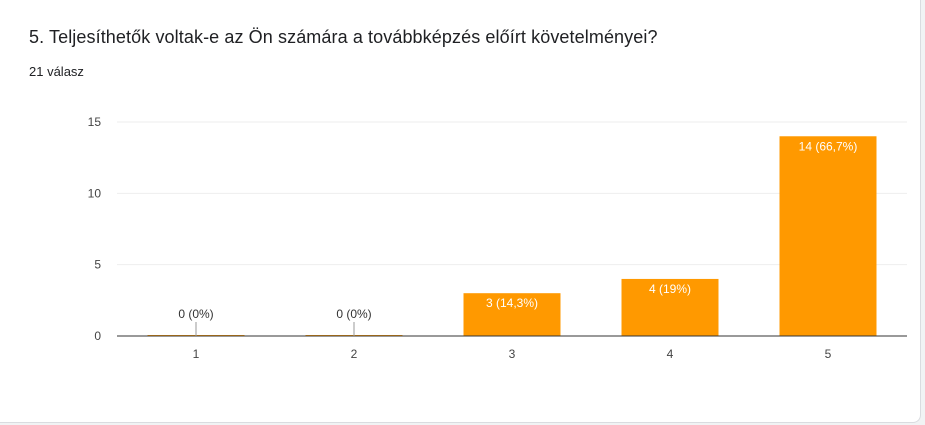 The width and height of the screenshot is (925, 425). Describe the element at coordinates (512, 303) in the screenshot. I see `data-label: 3 (14,3%)` at that location.